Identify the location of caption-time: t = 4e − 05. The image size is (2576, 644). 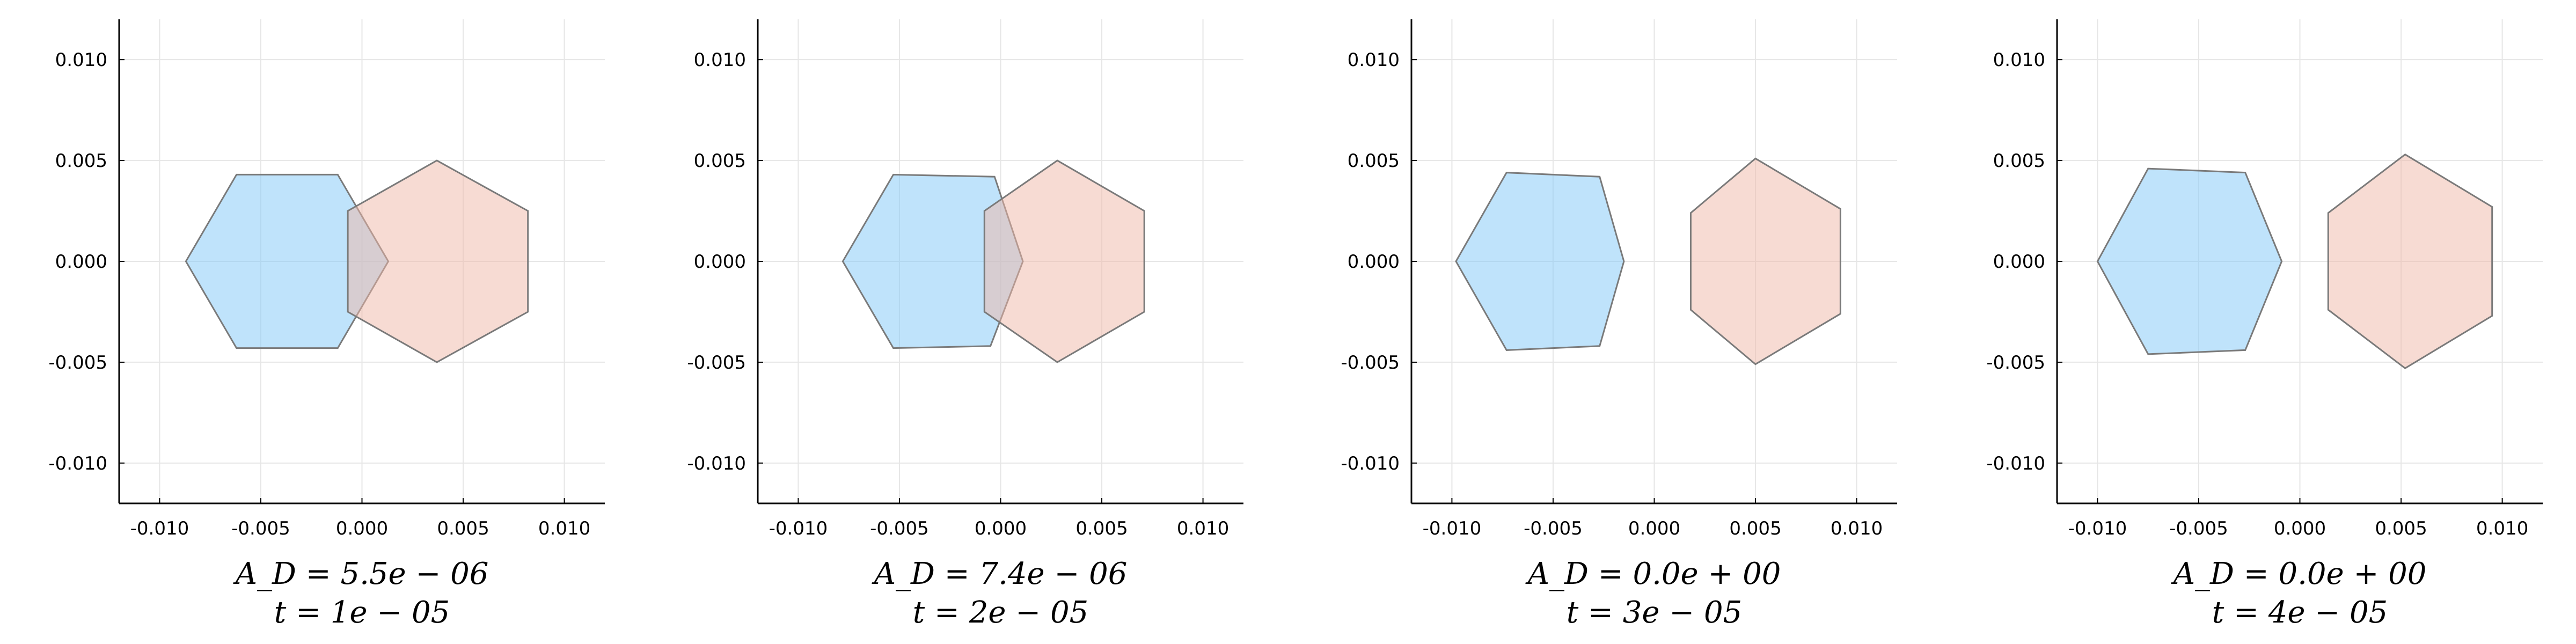
(2300, 612).